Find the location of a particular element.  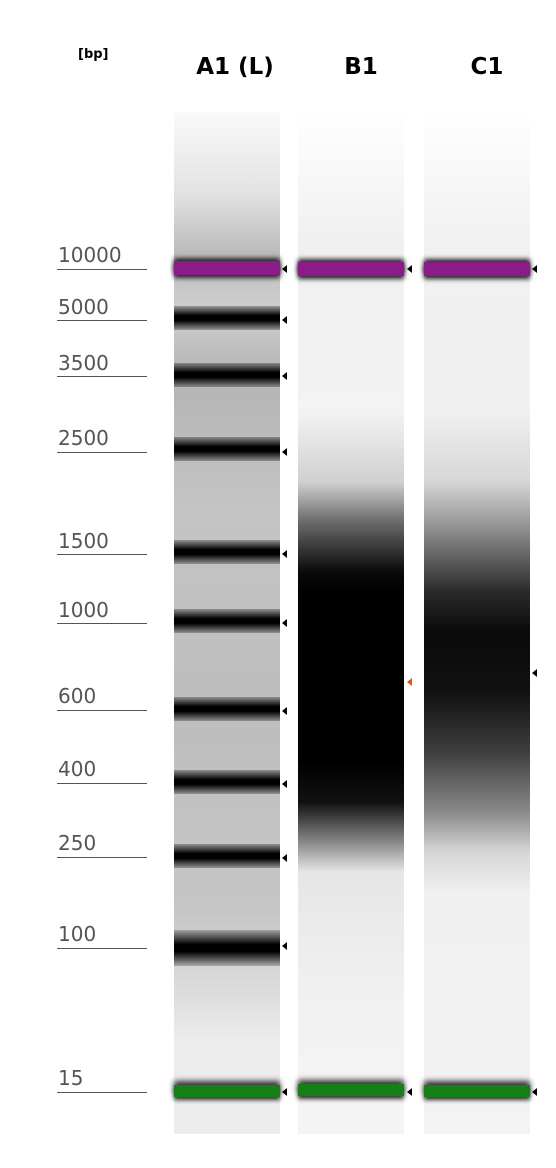

lane-label-b1: B1 is located at coordinates (361, 67).